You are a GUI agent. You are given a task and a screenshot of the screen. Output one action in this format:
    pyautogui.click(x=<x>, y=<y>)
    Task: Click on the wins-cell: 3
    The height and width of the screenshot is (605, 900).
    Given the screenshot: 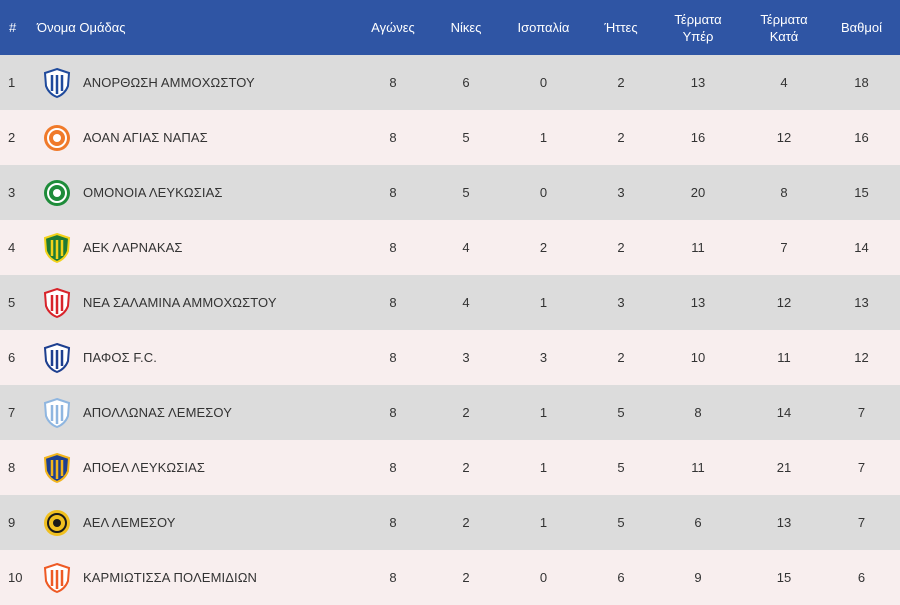 What is the action you would take?
    pyautogui.click(x=466, y=357)
    